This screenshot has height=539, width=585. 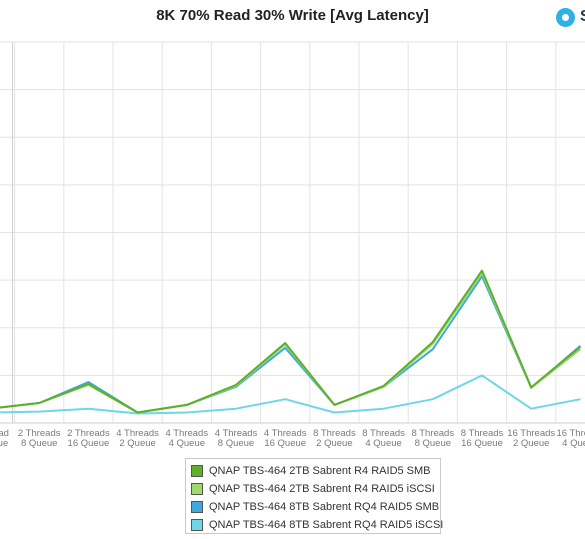 I want to click on x-tick-label: 4 Threads 8 Queue, so click(x=236, y=438).